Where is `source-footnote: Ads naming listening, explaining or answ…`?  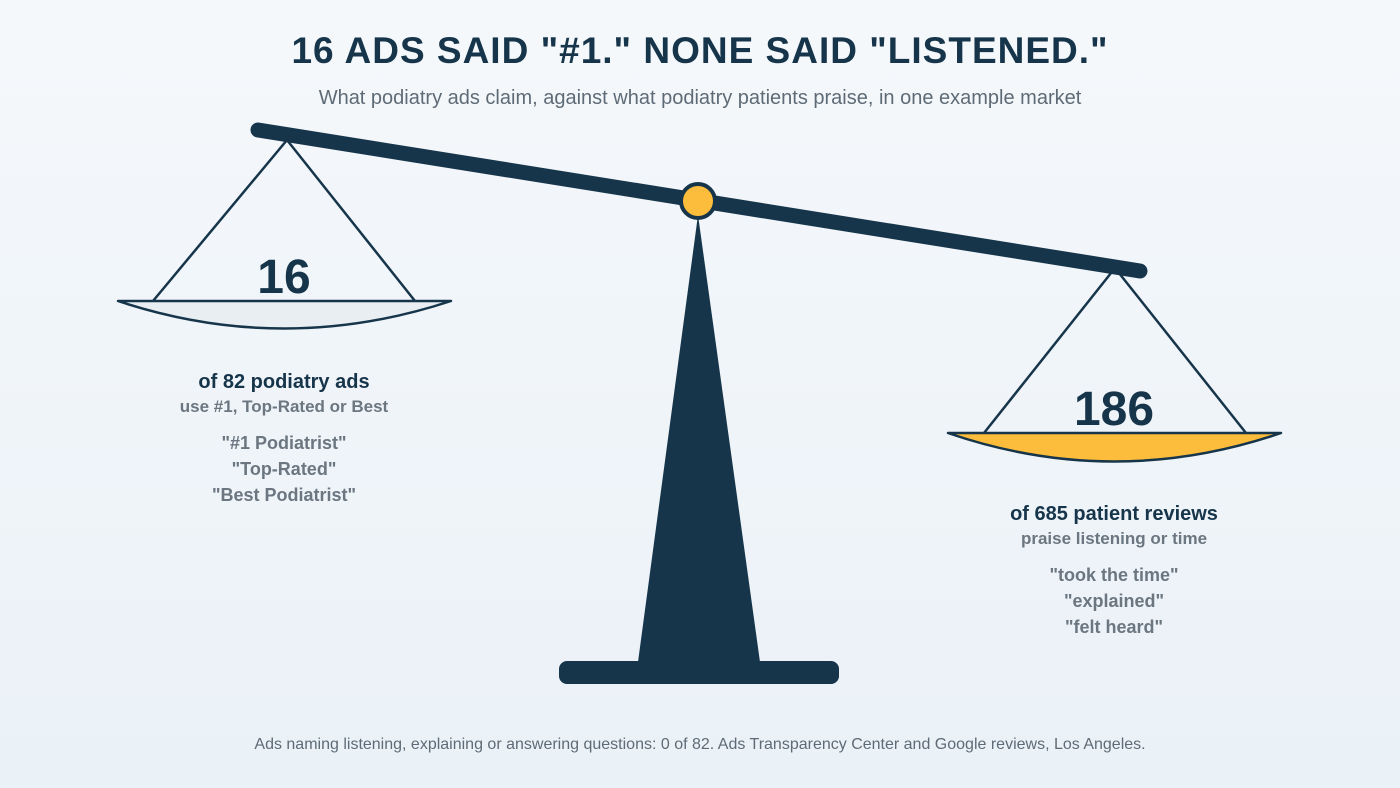 source-footnote: Ads naming listening, explaining or answ… is located at coordinates (700, 744).